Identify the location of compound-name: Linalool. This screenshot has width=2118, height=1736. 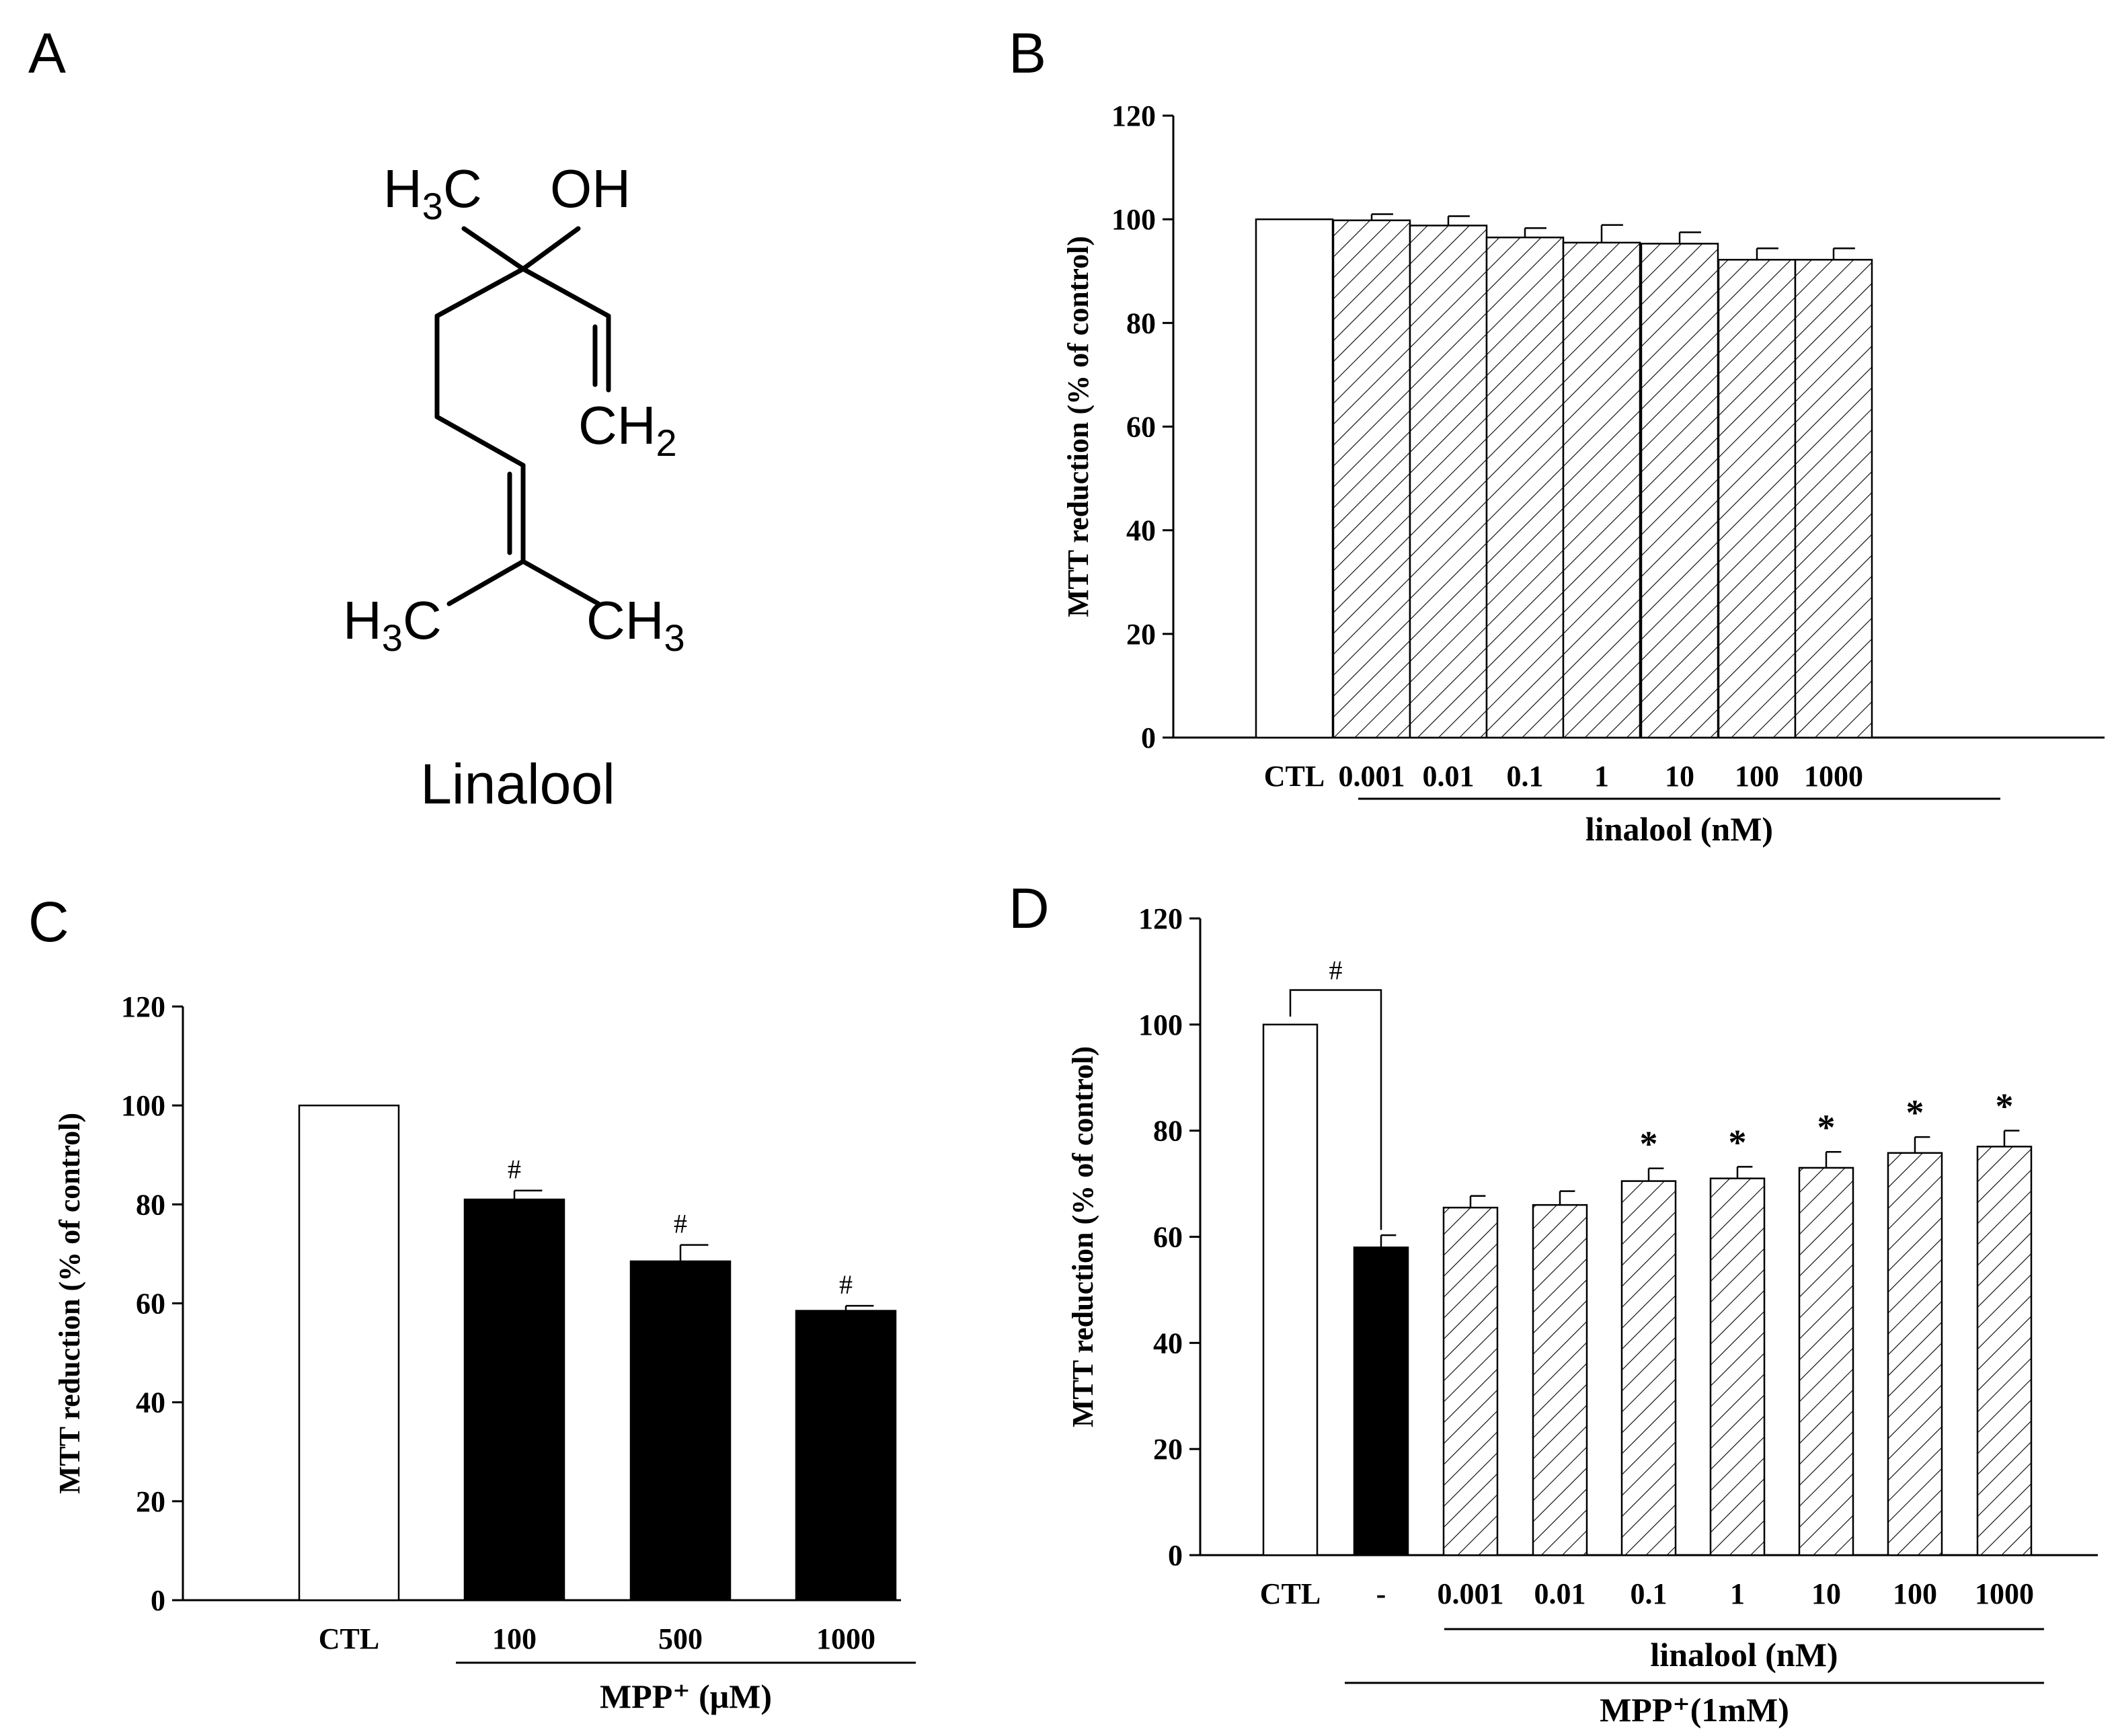
(517, 784).